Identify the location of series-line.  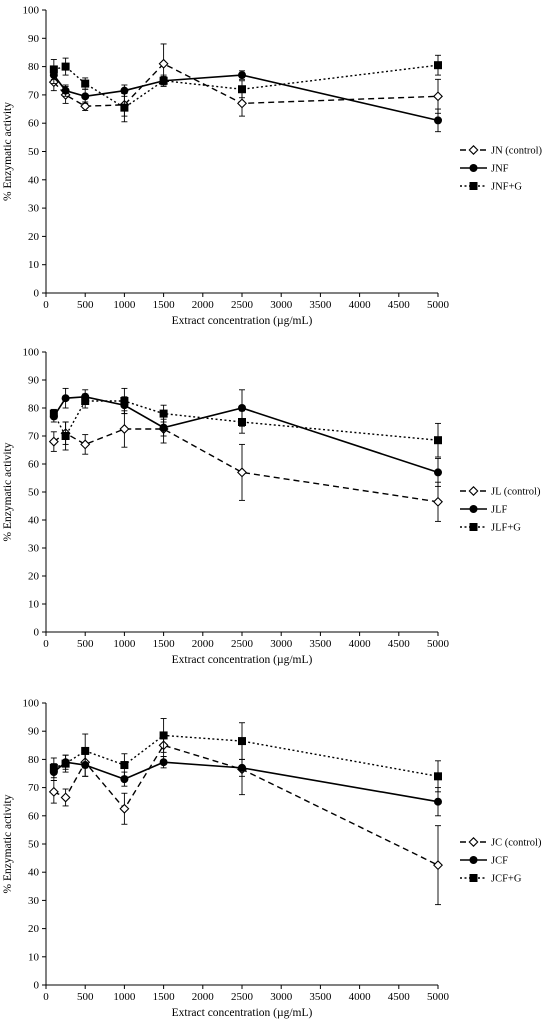
(246, 465).